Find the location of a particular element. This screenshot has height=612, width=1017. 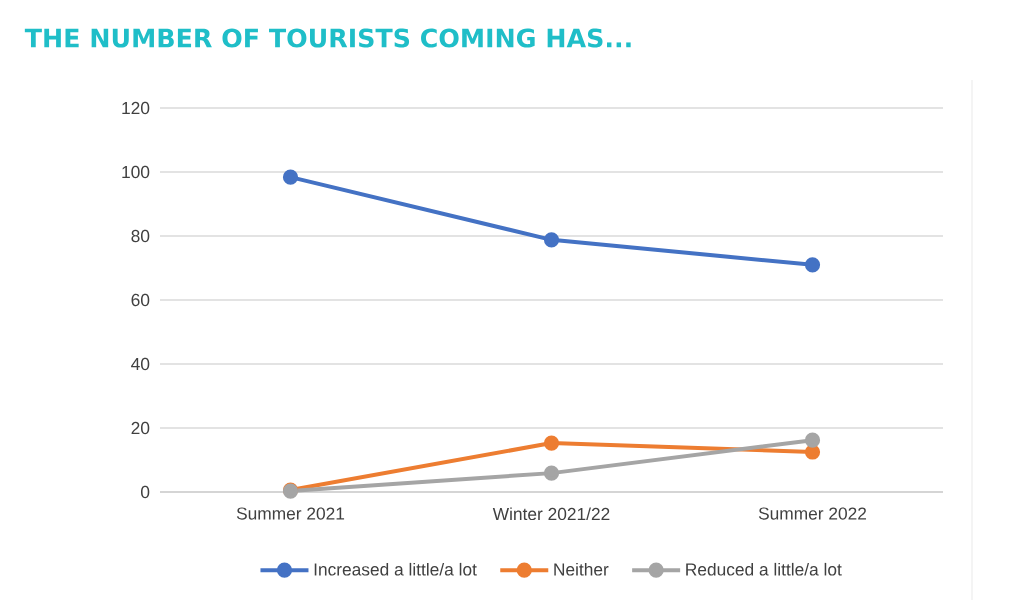

legend-label: Neither is located at coordinates (581, 569).